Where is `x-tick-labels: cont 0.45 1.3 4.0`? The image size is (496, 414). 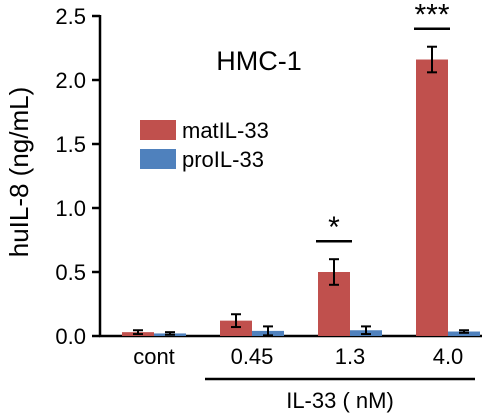
x-tick-labels: cont 0.45 1.3 4.0 is located at coordinates (298, 356).